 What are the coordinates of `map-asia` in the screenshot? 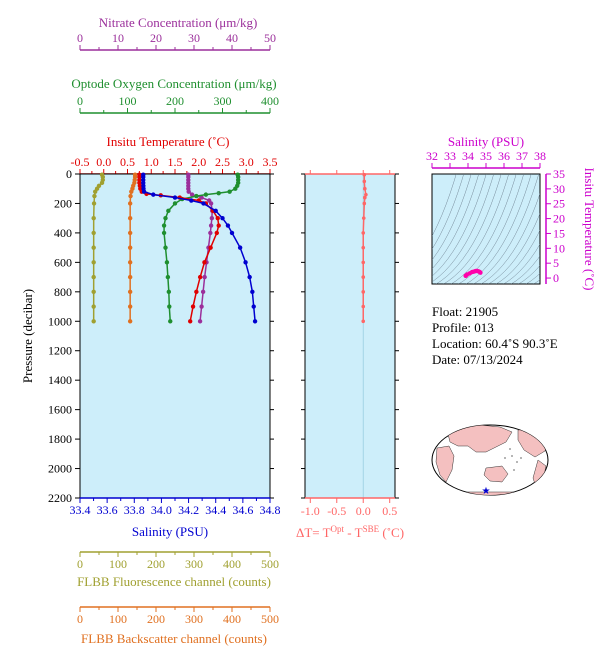 It's located at (480, 439).